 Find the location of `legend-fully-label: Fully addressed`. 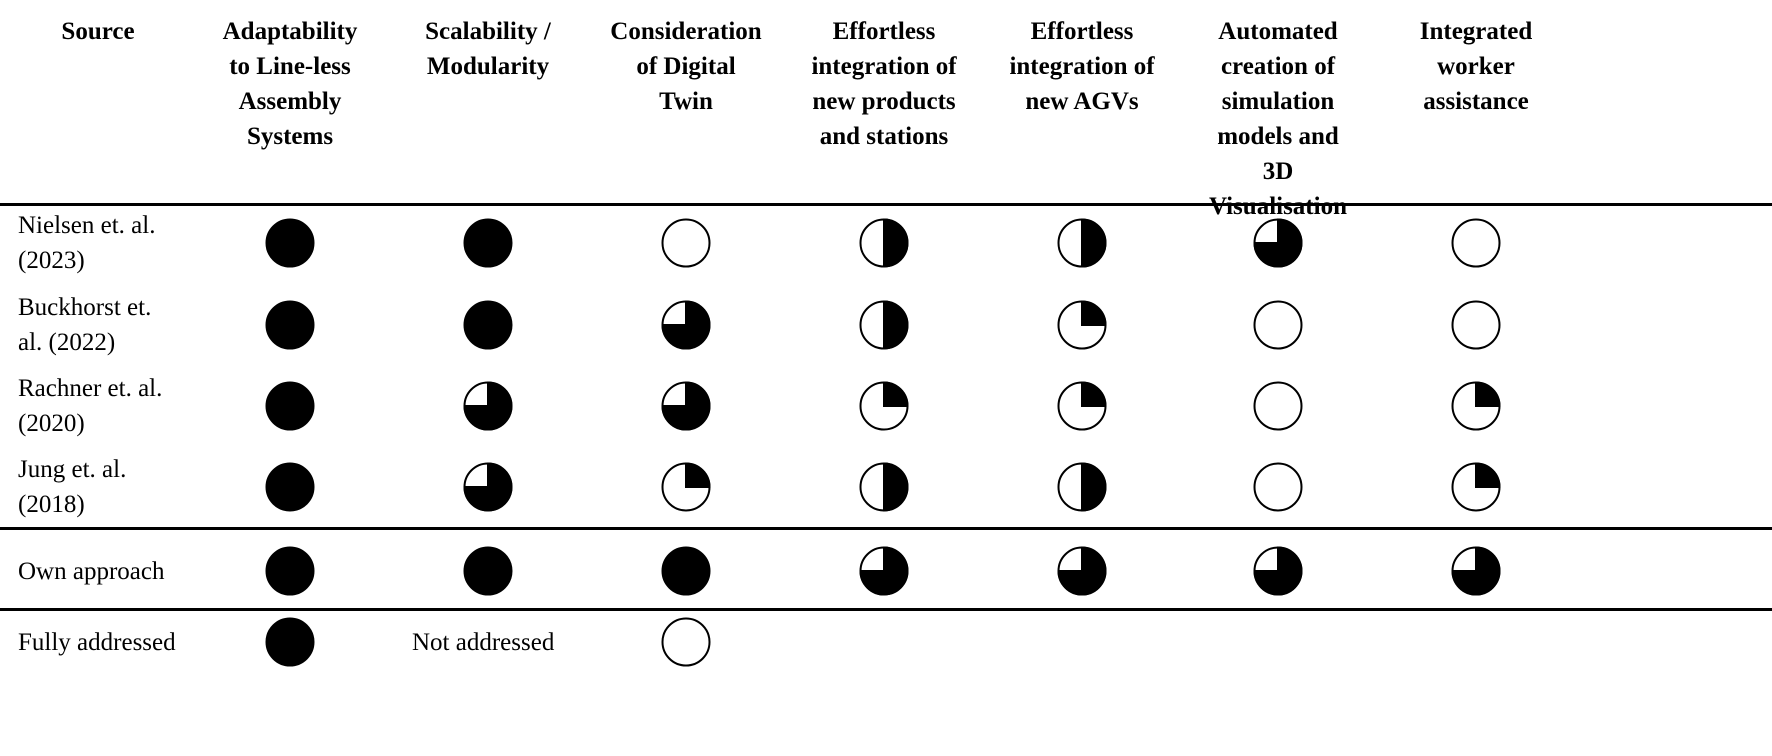

legend-fully-label: Fully addressed is located at coordinates (97, 642).